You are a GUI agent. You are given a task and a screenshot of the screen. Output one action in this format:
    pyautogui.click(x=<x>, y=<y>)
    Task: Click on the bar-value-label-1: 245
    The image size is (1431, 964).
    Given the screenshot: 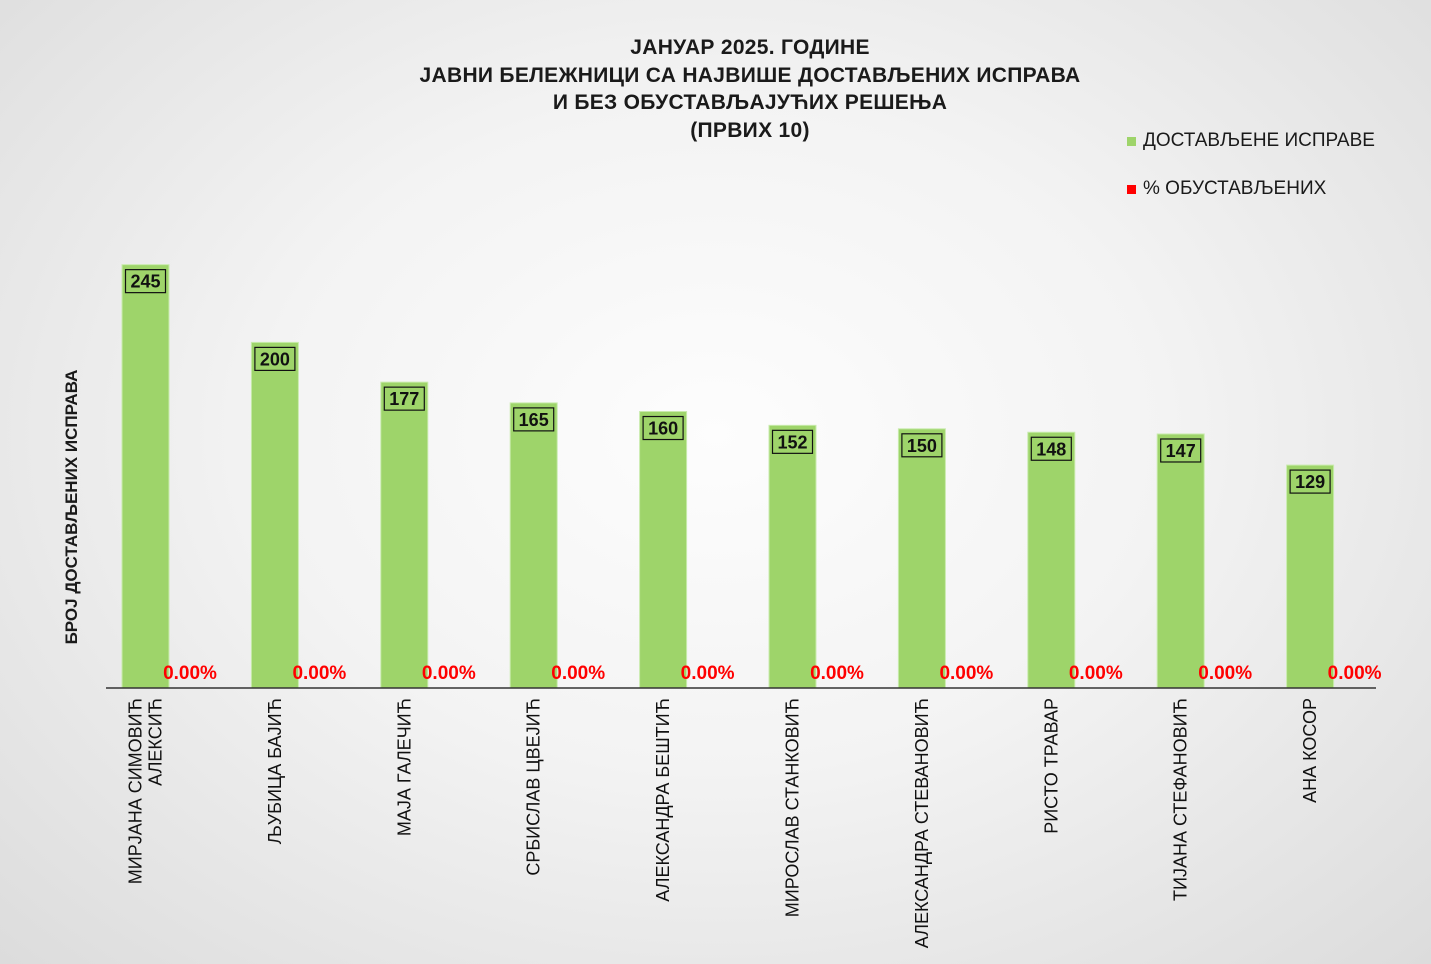 What is the action you would take?
    pyautogui.click(x=145, y=282)
    